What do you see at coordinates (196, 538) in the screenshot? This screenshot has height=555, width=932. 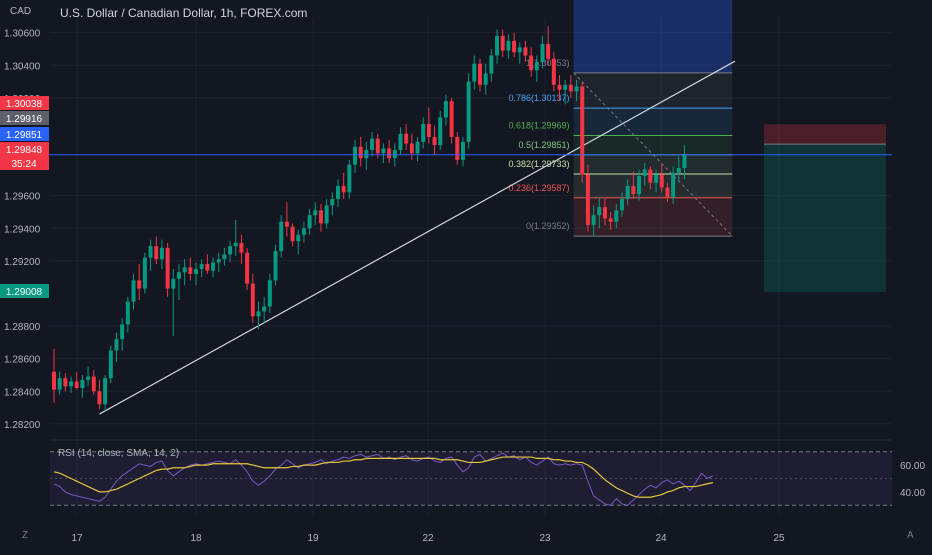 I see `date-tick-label: 18` at bounding box center [196, 538].